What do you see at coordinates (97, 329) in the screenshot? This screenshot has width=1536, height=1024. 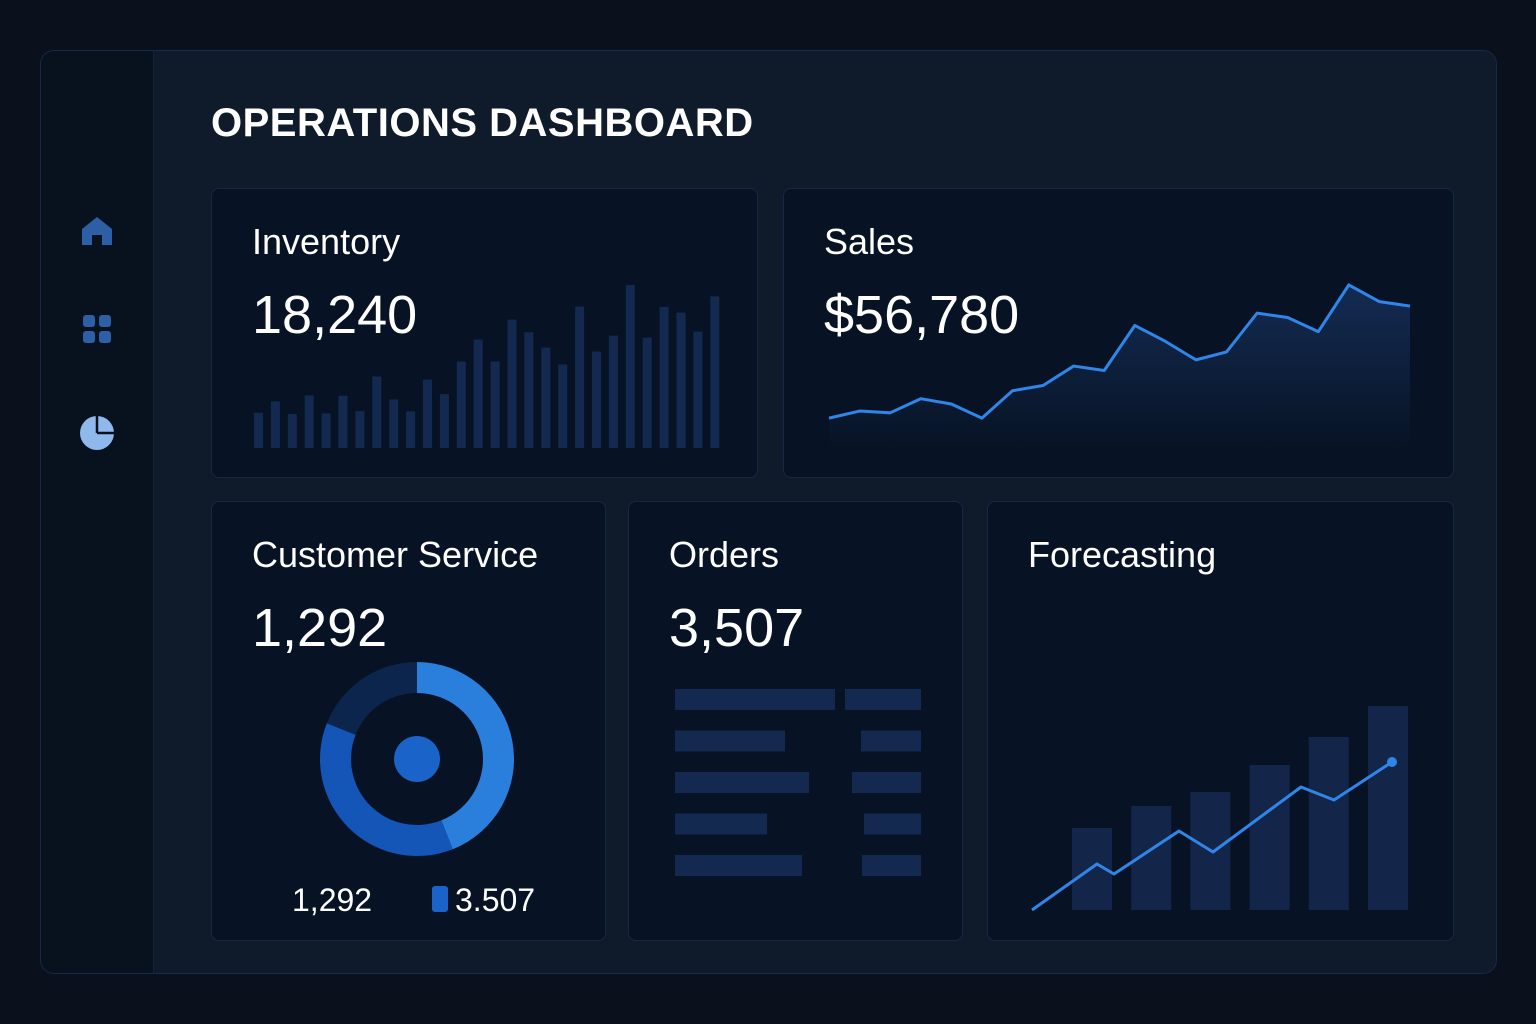 I see `grid-icon` at bounding box center [97, 329].